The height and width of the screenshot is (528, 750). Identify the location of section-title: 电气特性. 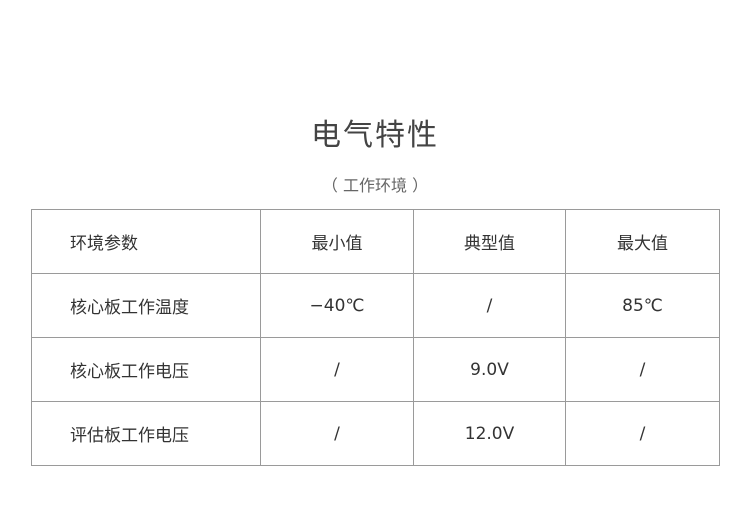
(375, 135).